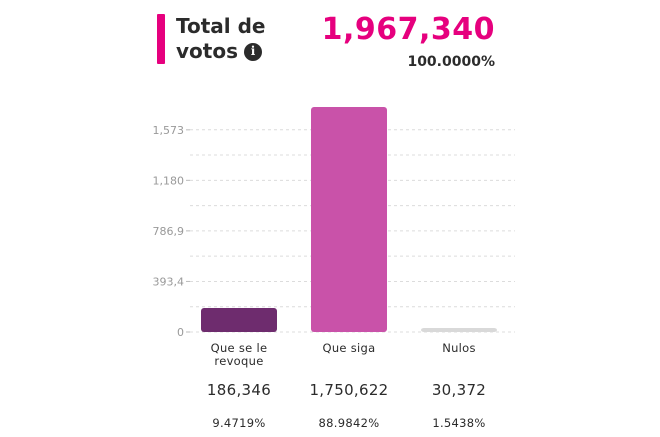 Image resolution: width=660 pixels, height=437 pixels. What do you see at coordinates (459, 423) in the screenshot?
I see `percent-label: 1.5438%` at bounding box center [459, 423].